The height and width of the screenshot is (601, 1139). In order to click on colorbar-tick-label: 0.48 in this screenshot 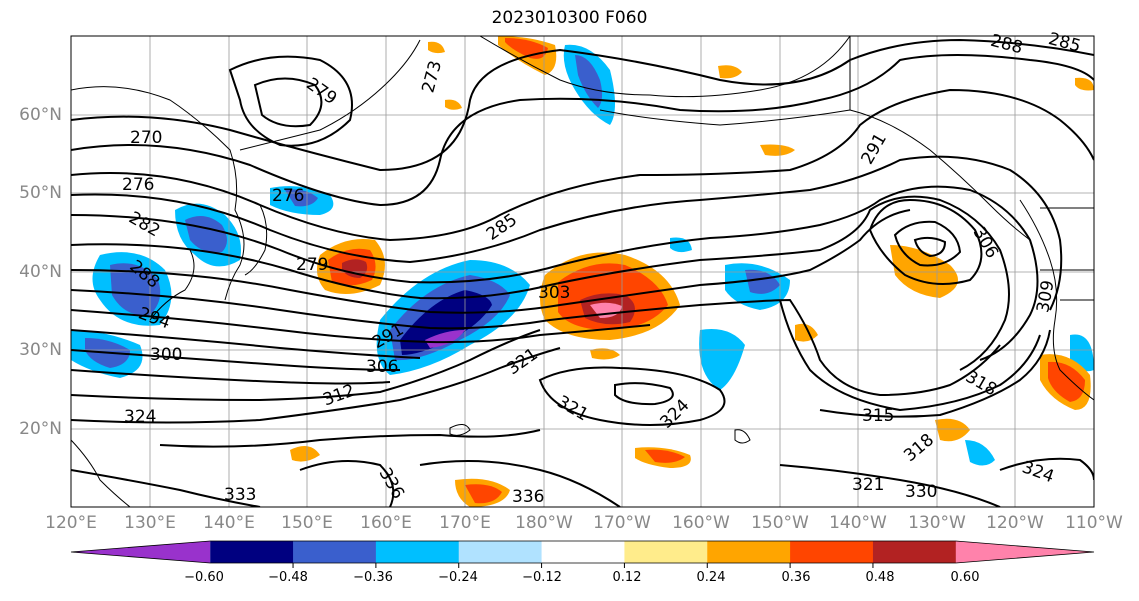, I will do `click(880, 577)`.